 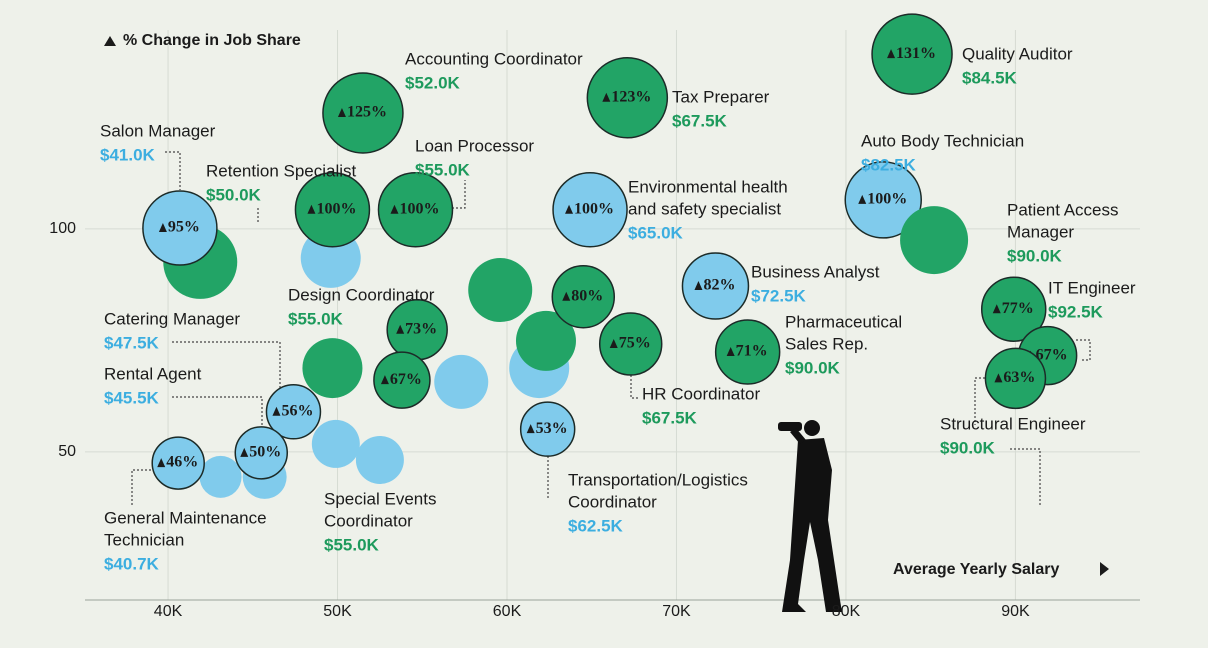 What do you see at coordinates (676, 611) in the screenshot?
I see `x-tick-label: 70K` at bounding box center [676, 611].